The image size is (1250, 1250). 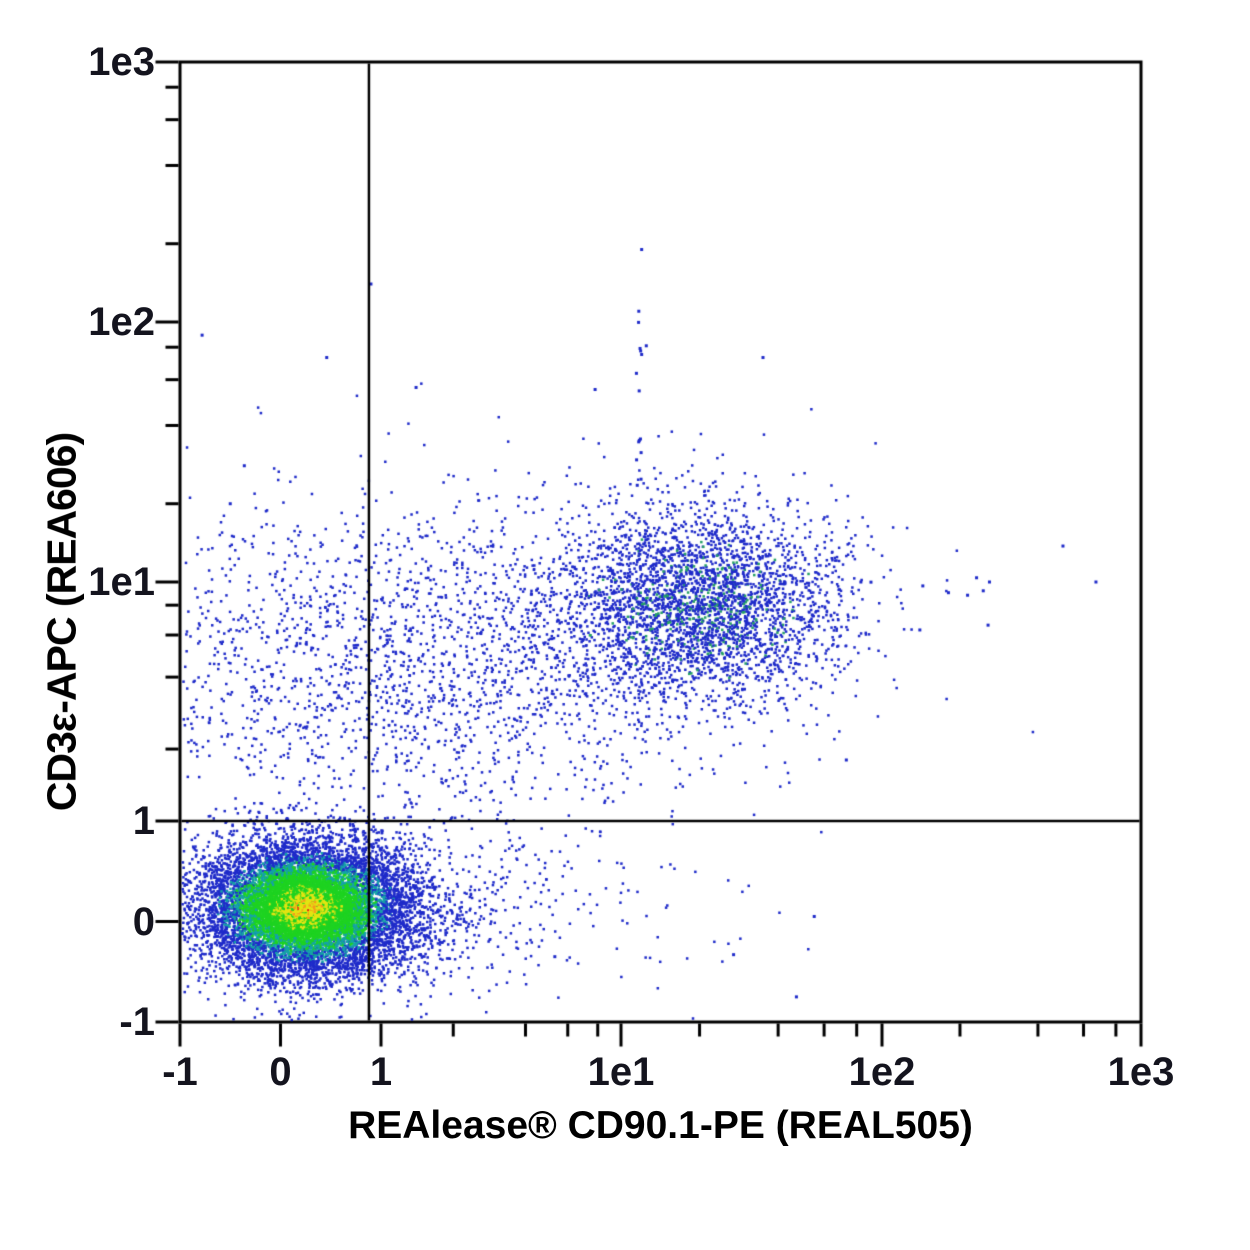 What do you see at coordinates (280, 1072) in the screenshot?
I see `x-tick-label: 0` at bounding box center [280, 1072].